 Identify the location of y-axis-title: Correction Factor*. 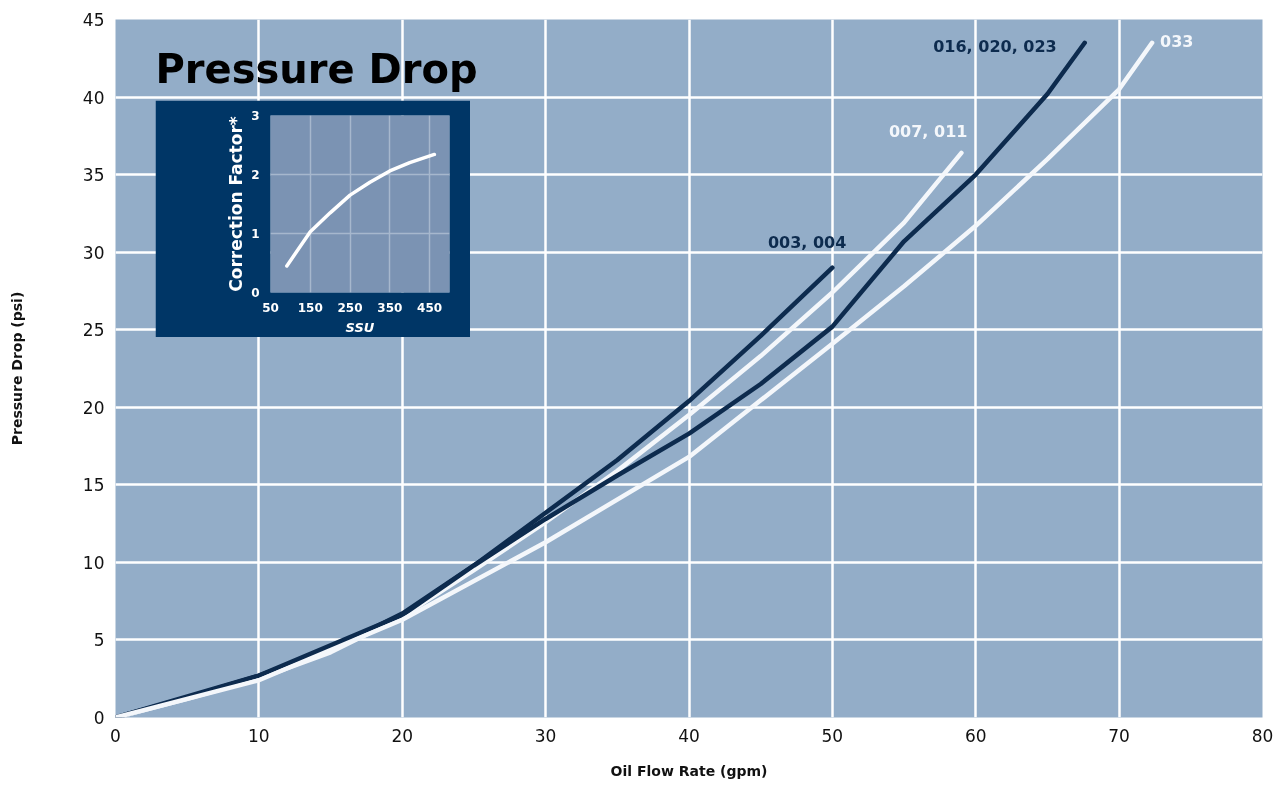
(236, 204).